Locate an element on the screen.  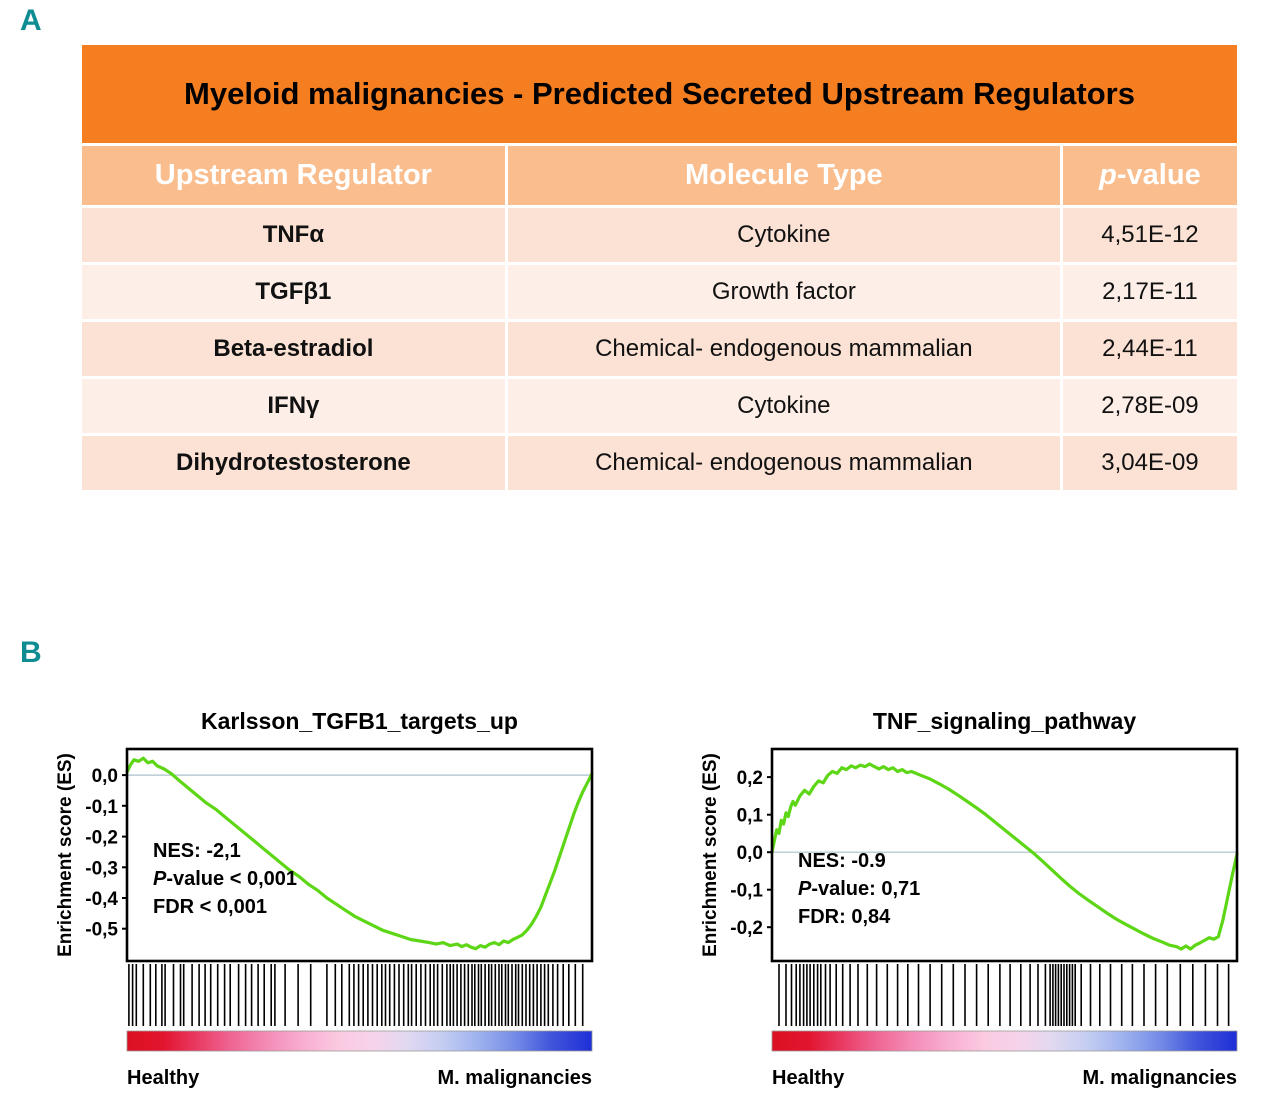
table-cell: TNFα is located at coordinates (293, 235).